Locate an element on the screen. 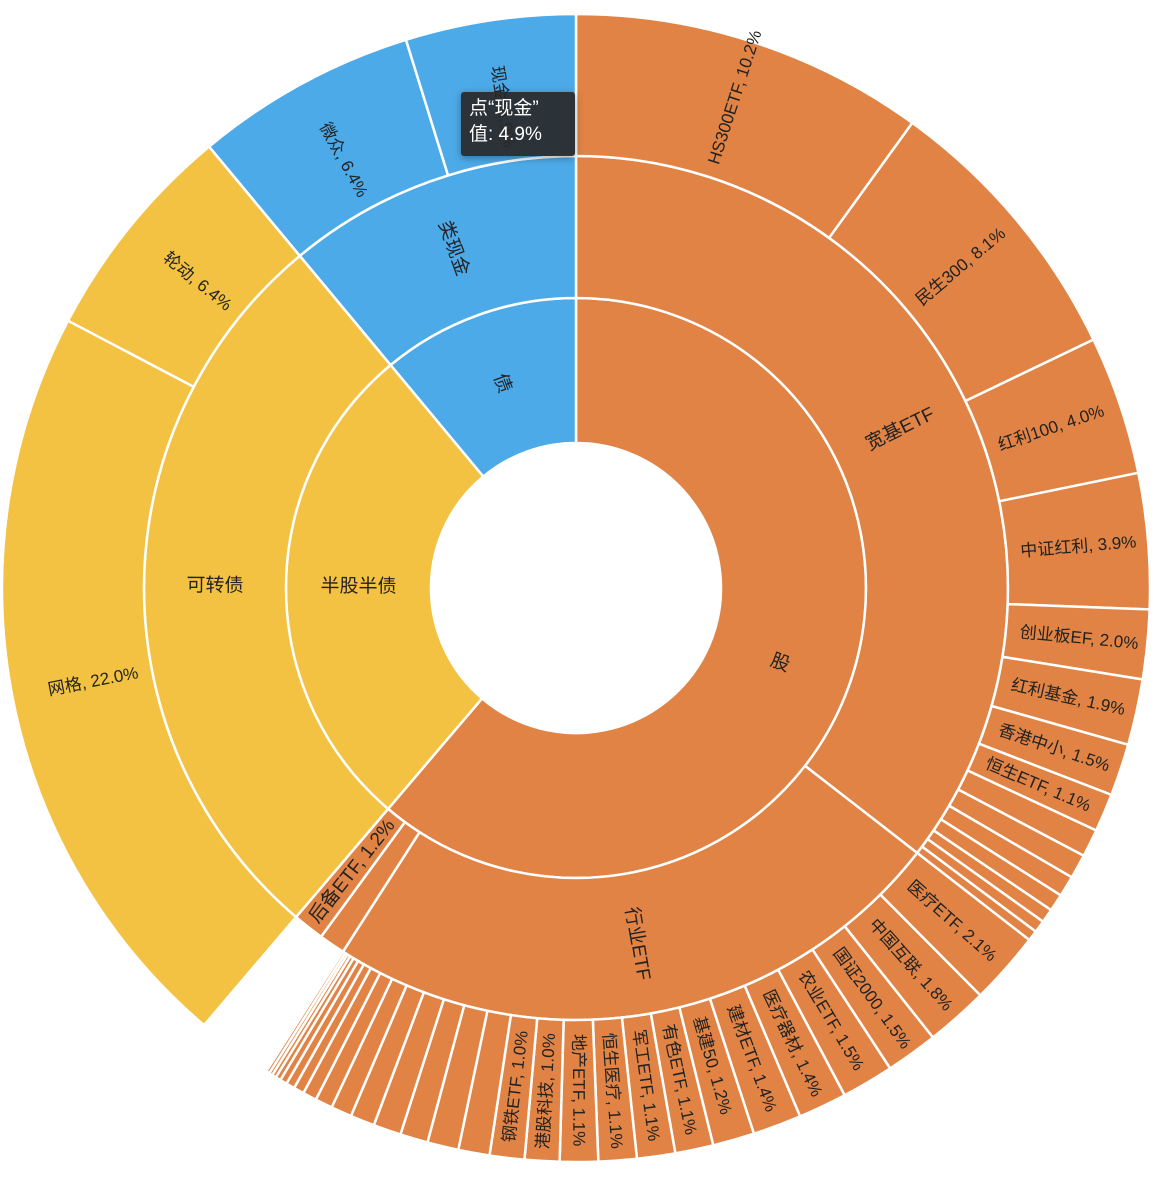 The height and width of the screenshot is (1180, 1154). tooltip-title: 点“现金” is located at coordinates (504, 108).